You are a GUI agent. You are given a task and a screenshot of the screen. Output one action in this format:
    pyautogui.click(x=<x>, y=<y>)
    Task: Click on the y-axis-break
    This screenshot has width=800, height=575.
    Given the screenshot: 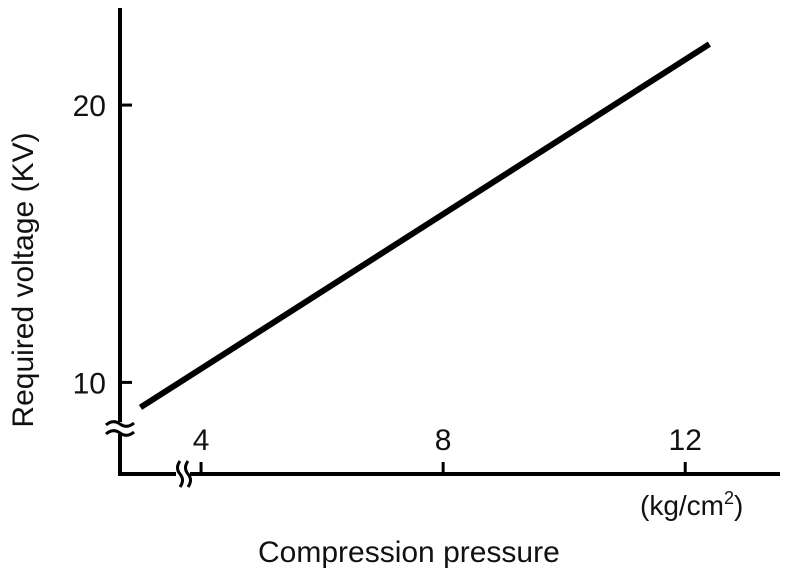 What is the action you would take?
    pyautogui.click(x=120, y=428)
    